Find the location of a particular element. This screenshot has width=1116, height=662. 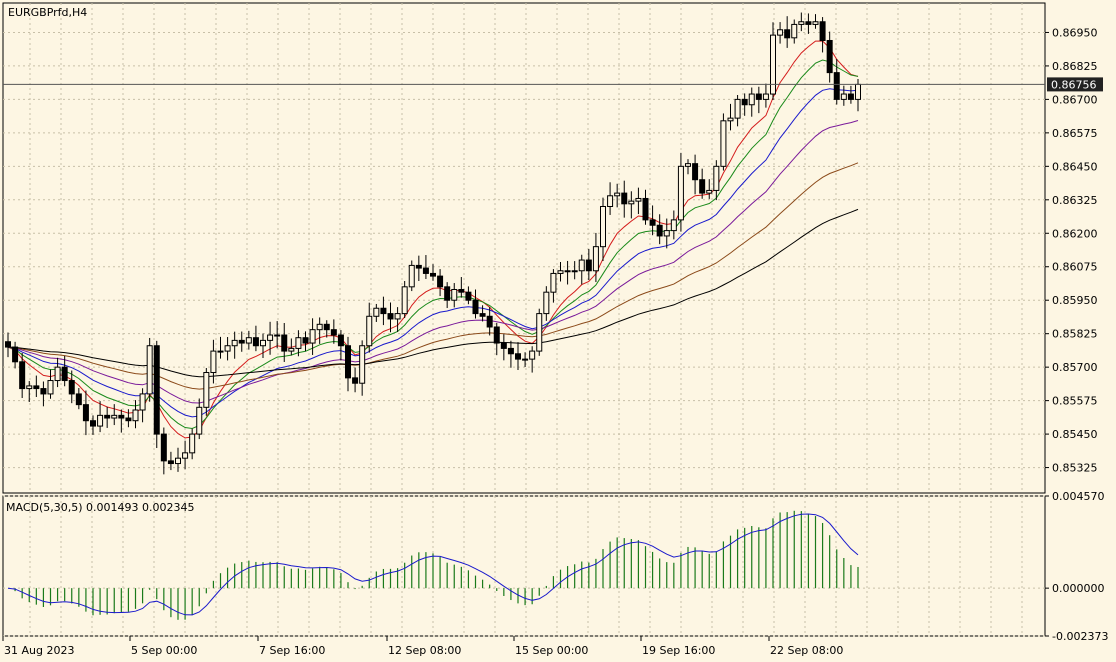

price-tick-label: 0.85325 is located at coordinates (1075, 468).